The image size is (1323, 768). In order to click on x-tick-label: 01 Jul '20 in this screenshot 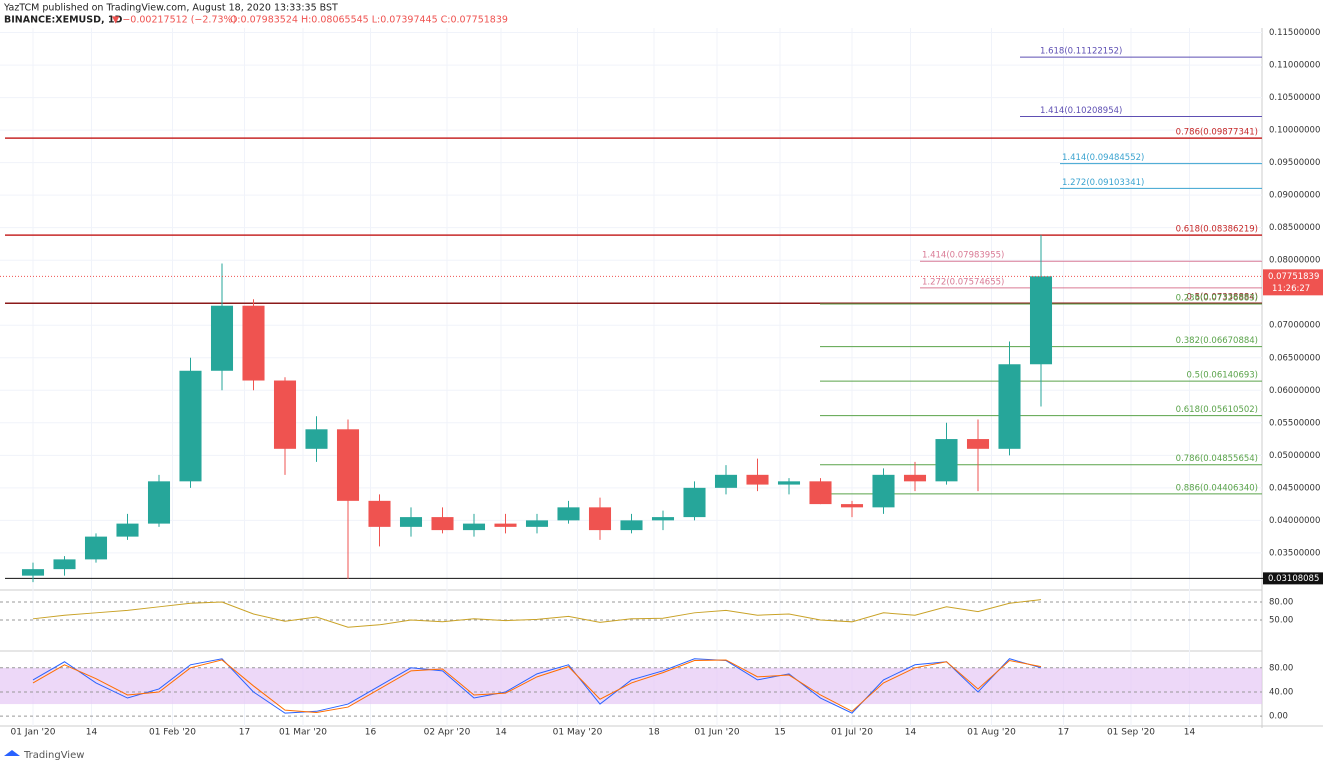, I will do `click(852, 733)`.